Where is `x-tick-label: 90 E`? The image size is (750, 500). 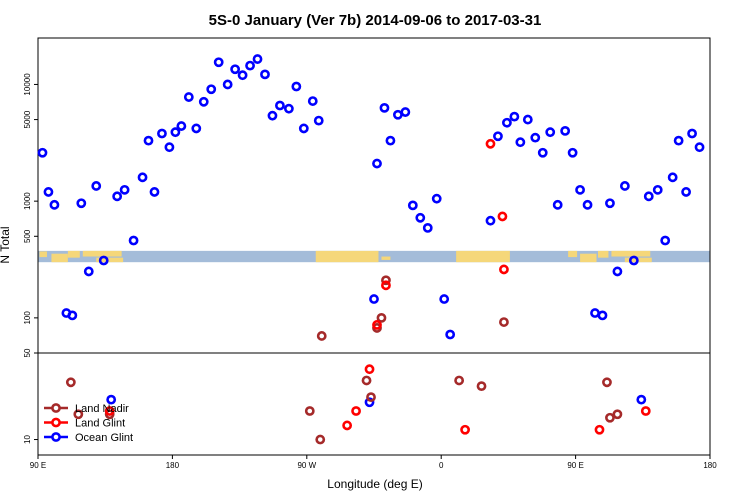 x-tick-label: 90 E is located at coordinates (575, 465).